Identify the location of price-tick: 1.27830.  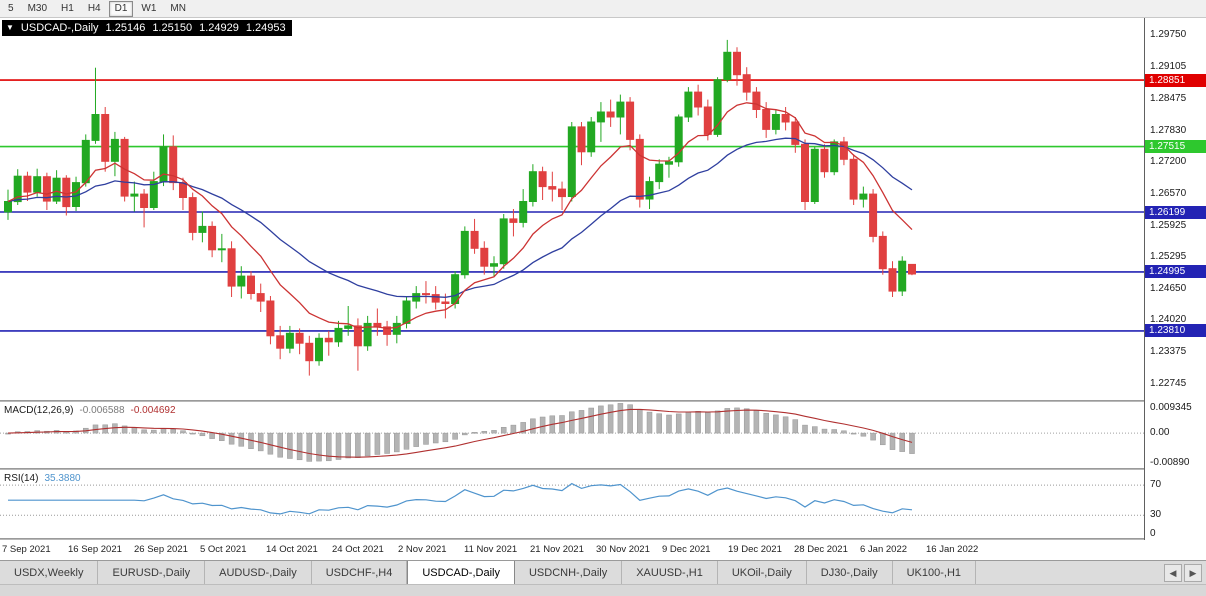
(1168, 130).